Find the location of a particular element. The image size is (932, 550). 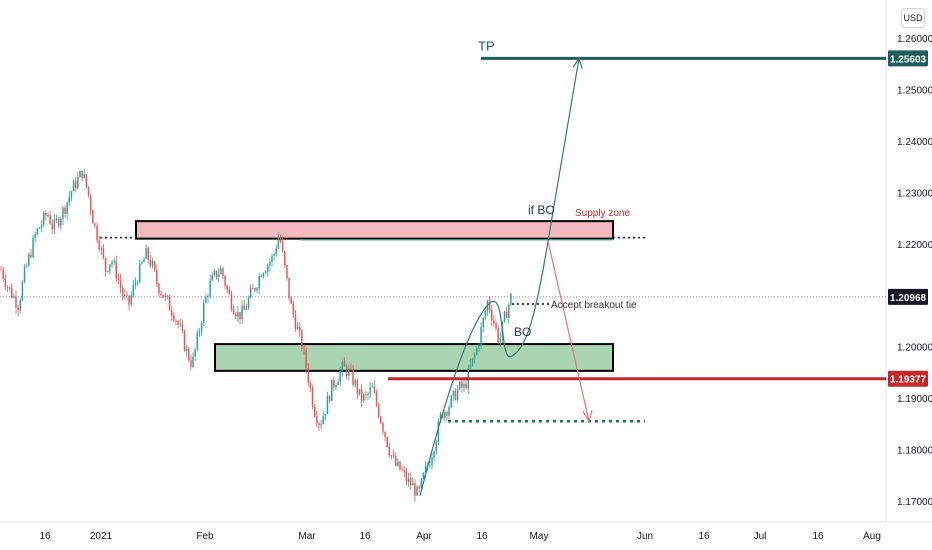

price-tag: 1.25603 is located at coordinates (908, 58).